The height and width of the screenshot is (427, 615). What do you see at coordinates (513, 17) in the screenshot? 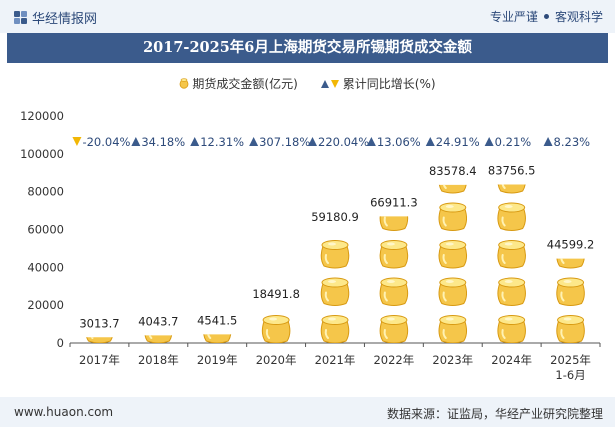
I see `tagline-left: 专业严谨` at bounding box center [513, 17].